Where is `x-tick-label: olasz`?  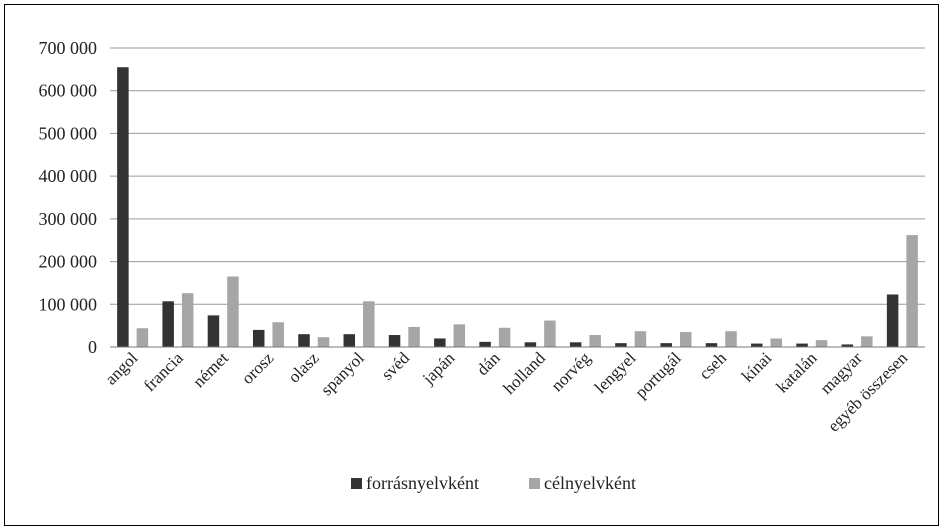 x-tick-label: olasz is located at coordinates (303, 367).